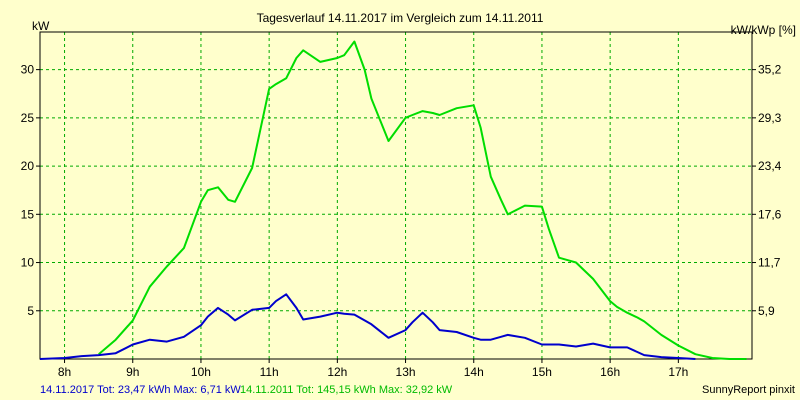  Describe the element at coordinates (542, 372) in the screenshot. I see `x-tick-label: 15h` at that location.